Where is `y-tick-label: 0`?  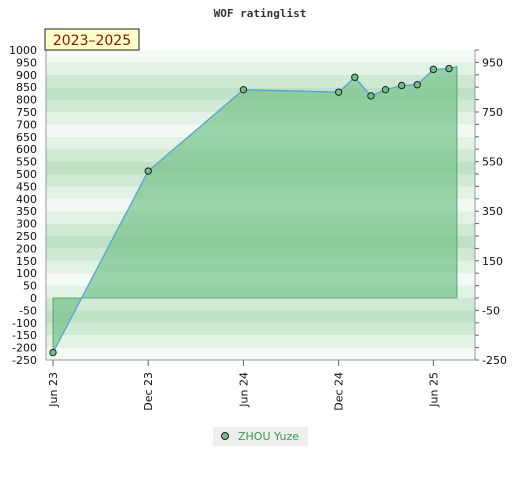
y-tick-label: 0 is located at coordinates (33, 298).